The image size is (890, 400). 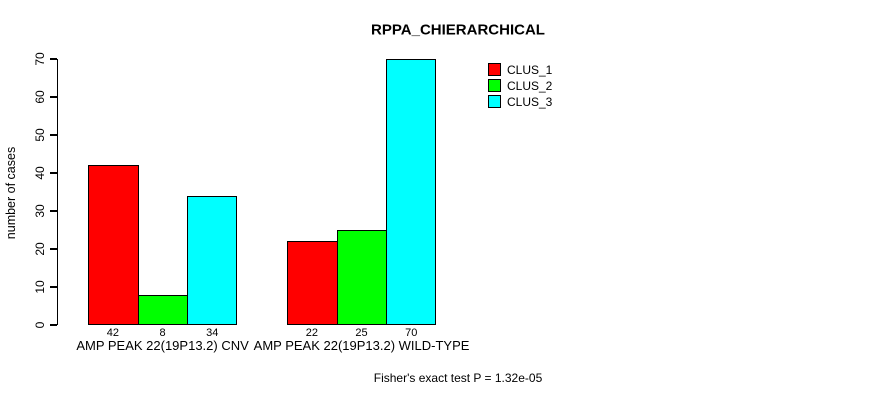 I want to click on legend-item-clus_3: CLUS_3, so click(x=520, y=101).